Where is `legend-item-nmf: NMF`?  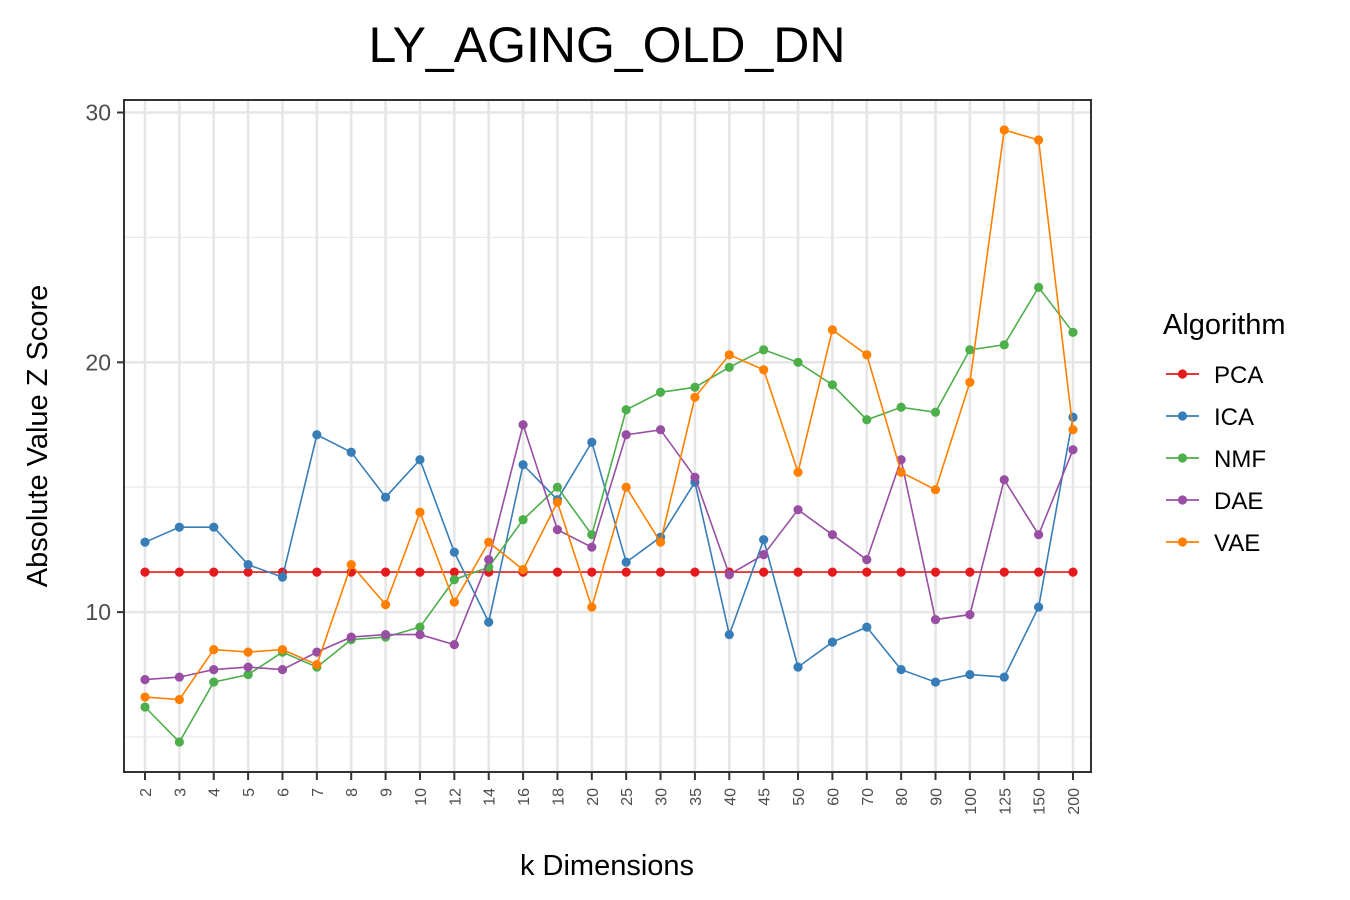 legend-item-nmf: NMF is located at coordinates (1216, 459).